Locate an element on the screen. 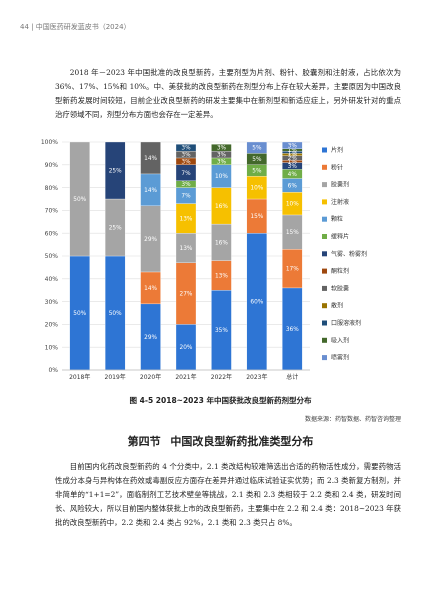 This screenshot has width=441, height=600. data-label: 60% is located at coordinates (256, 303).